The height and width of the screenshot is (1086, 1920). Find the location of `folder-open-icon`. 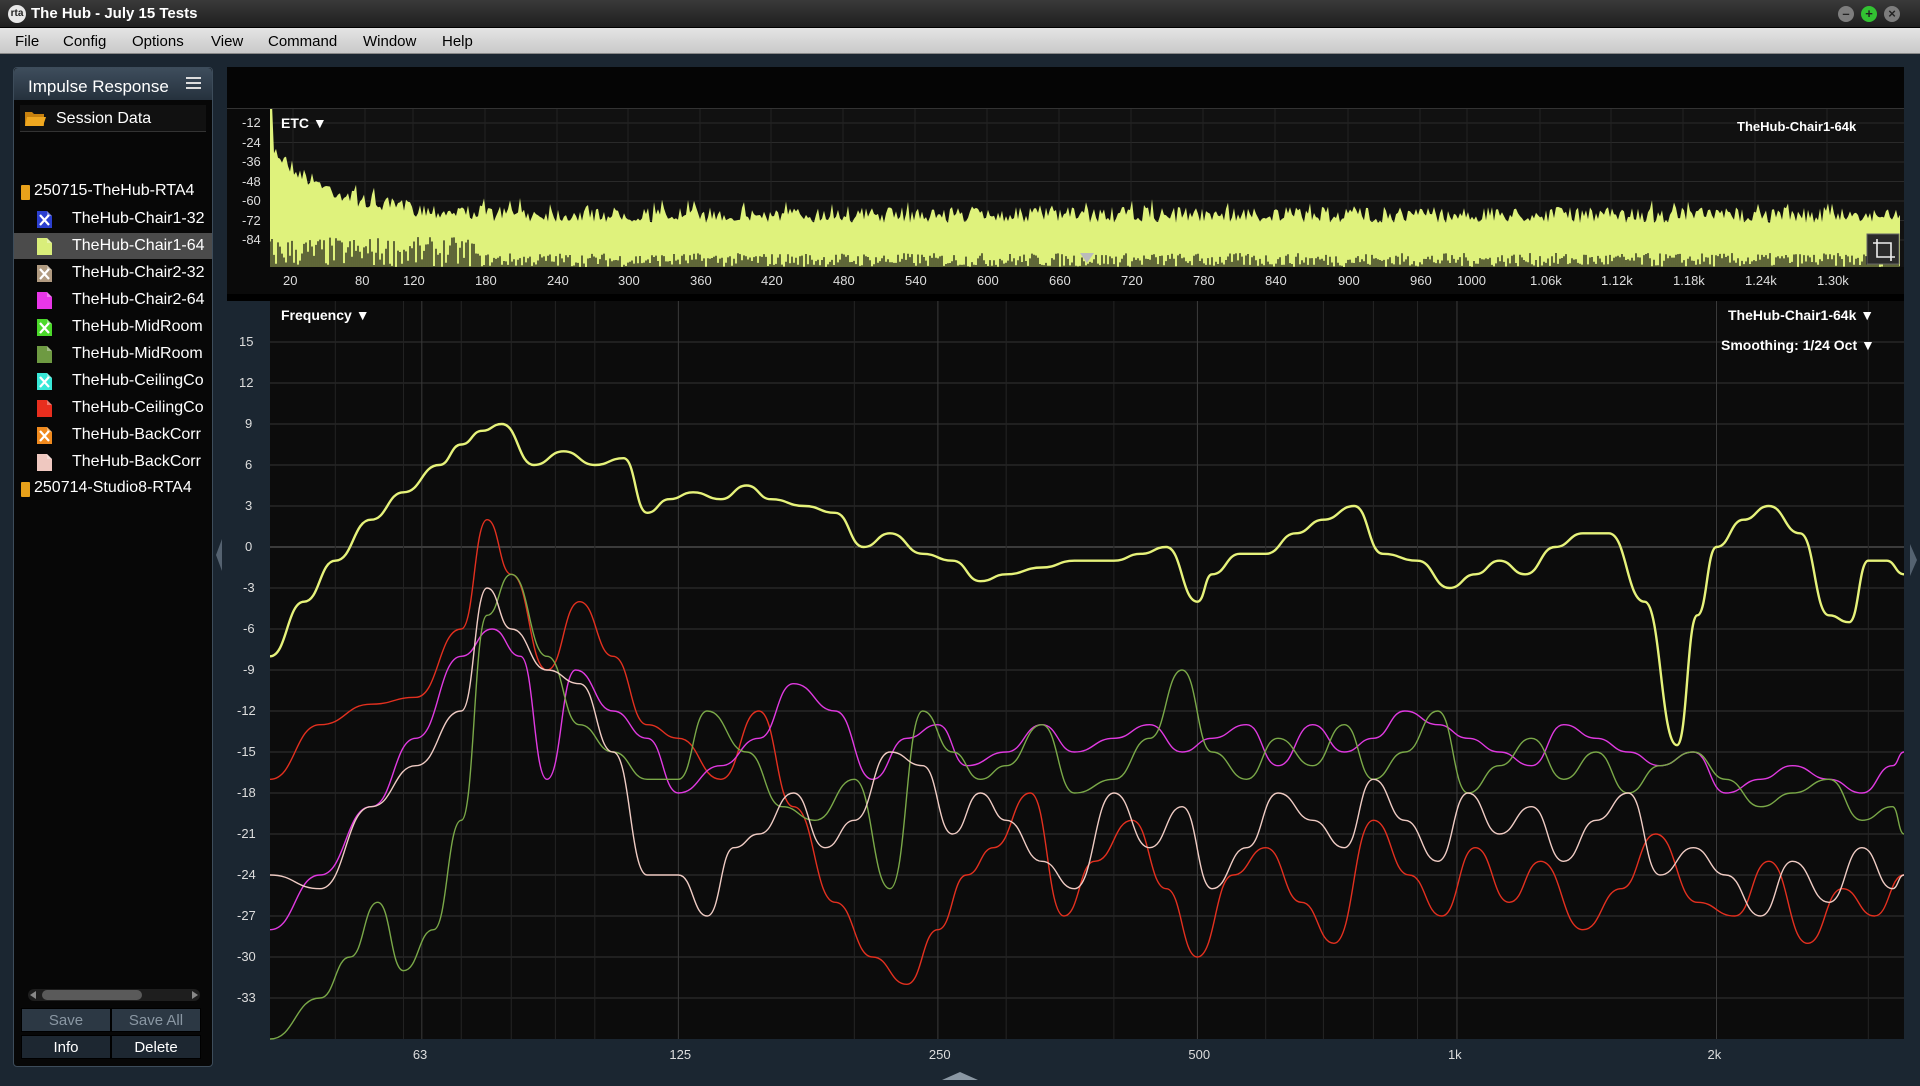

folder-open-icon is located at coordinates (35, 119).